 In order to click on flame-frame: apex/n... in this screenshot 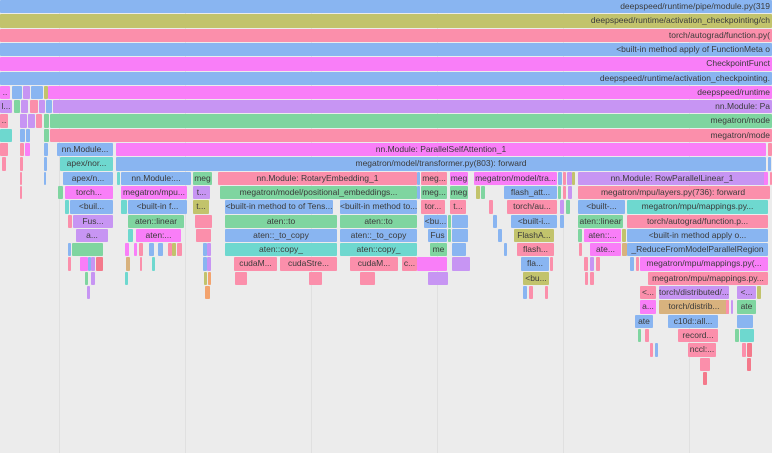, I will do `click(88, 178)`.